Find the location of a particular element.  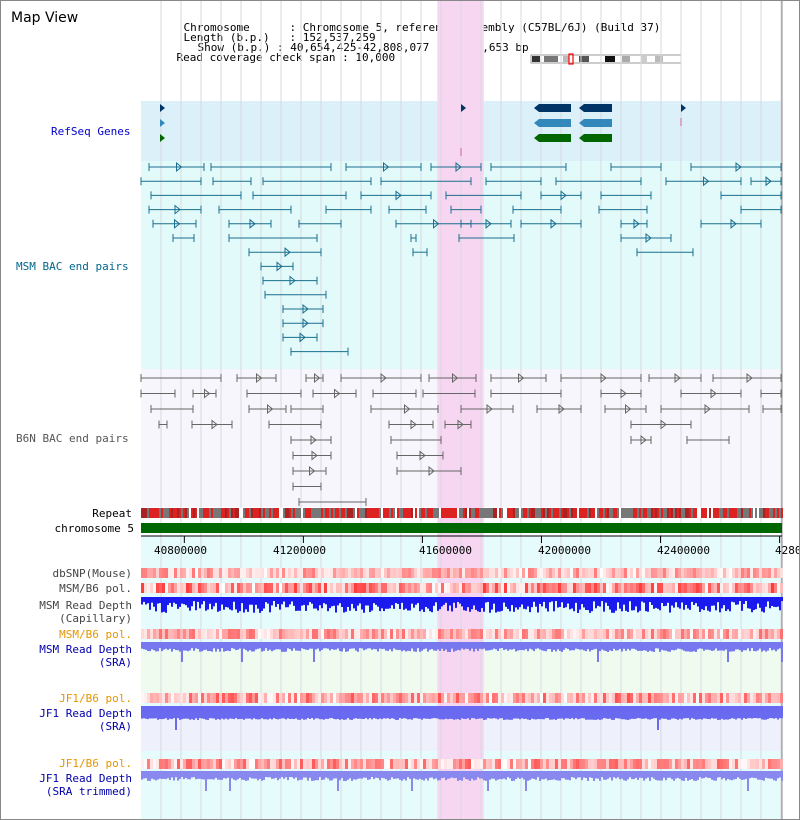

chromosome-ideogram is located at coordinates (607, 59).